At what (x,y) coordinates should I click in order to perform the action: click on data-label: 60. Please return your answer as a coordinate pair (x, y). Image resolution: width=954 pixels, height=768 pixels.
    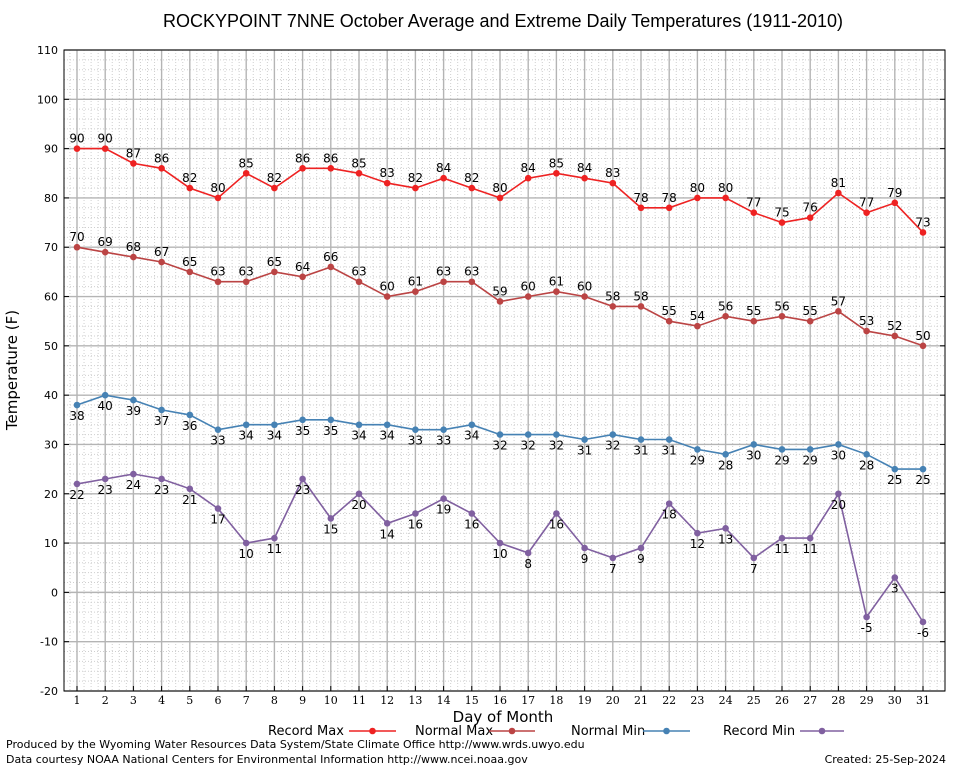
    Looking at the image, I should click on (584, 287).